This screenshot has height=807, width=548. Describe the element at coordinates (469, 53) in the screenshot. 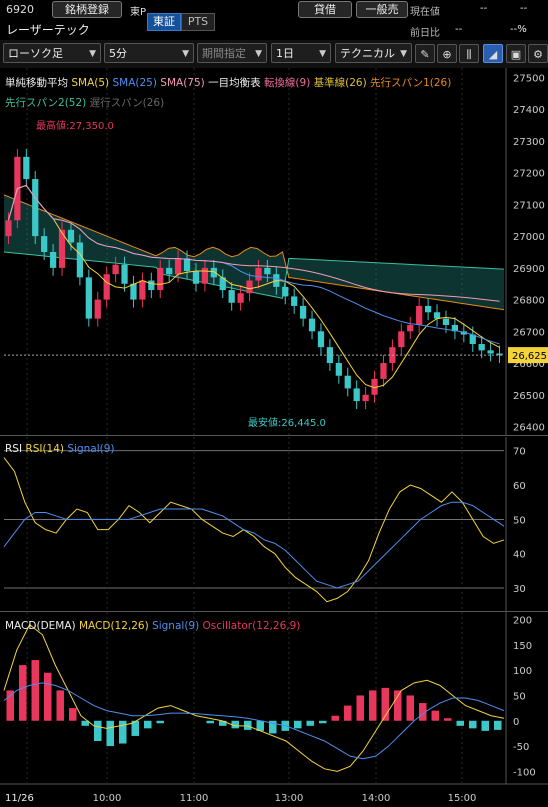

I see `candle-compare-icon: ⫼` at that location.